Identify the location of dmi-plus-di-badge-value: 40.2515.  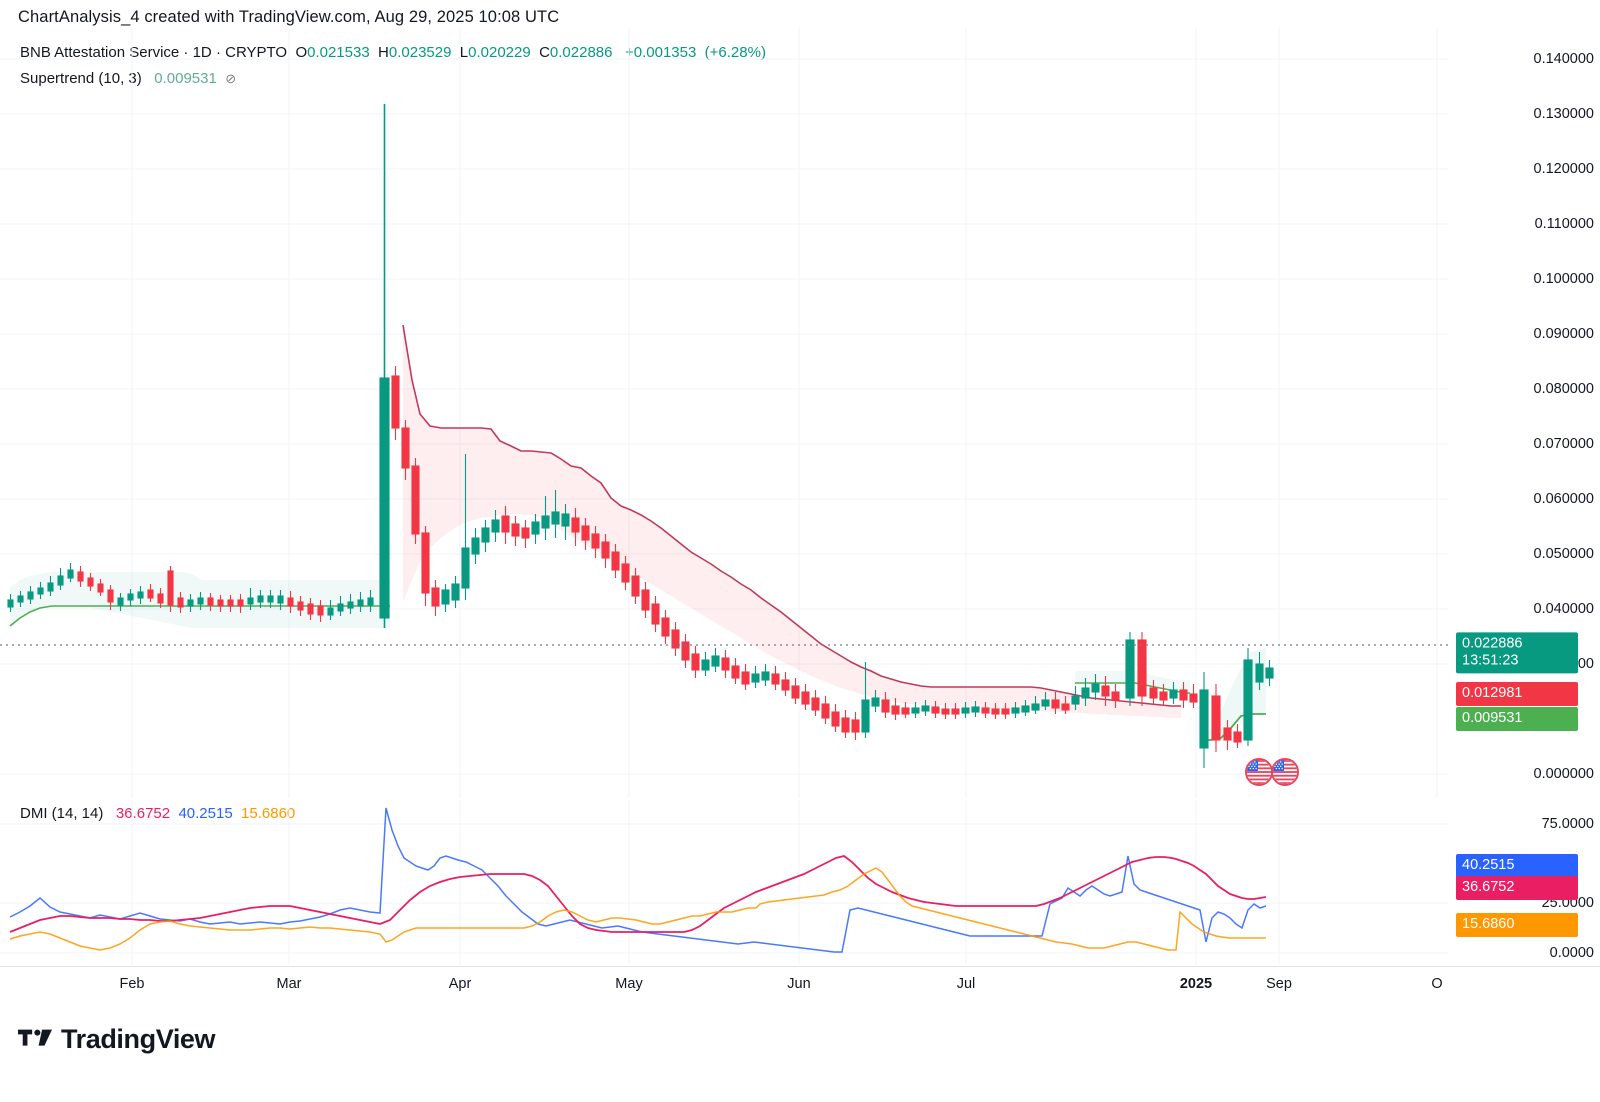
(1488, 864).